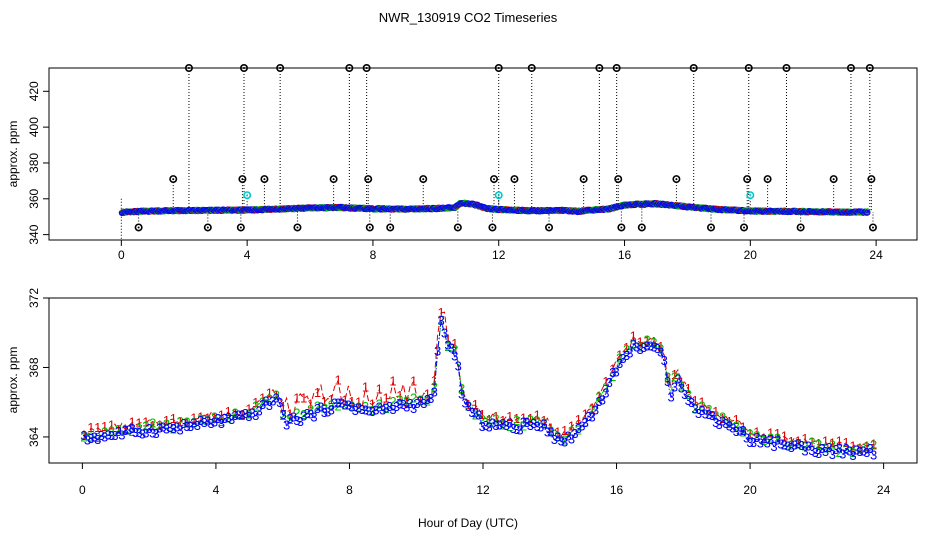  Describe the element at coordinates (34, 198) in the screenshot. I see `y-tick-label: 360` at that location.